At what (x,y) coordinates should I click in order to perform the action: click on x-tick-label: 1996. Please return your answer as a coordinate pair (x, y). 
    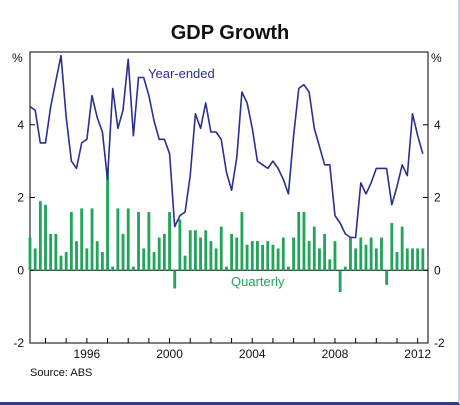
    Looking at the image, I should click on (87, 354).